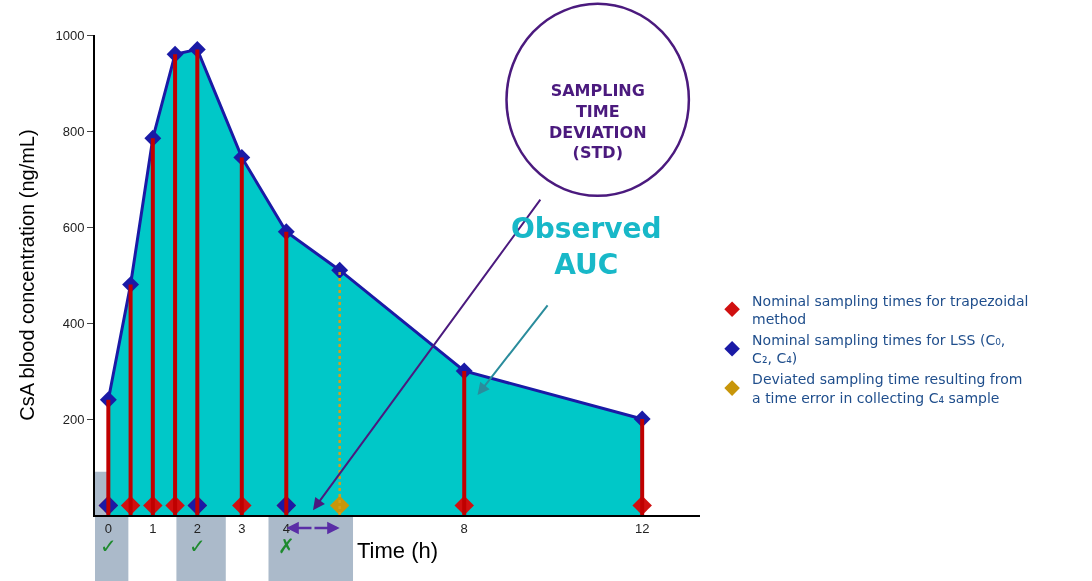 The height and width of the screenshot is (581, 1092). I want to click on legend-label: Nominal sampling times for LSS (C₀, C₂, C₄), so click(879, 349).